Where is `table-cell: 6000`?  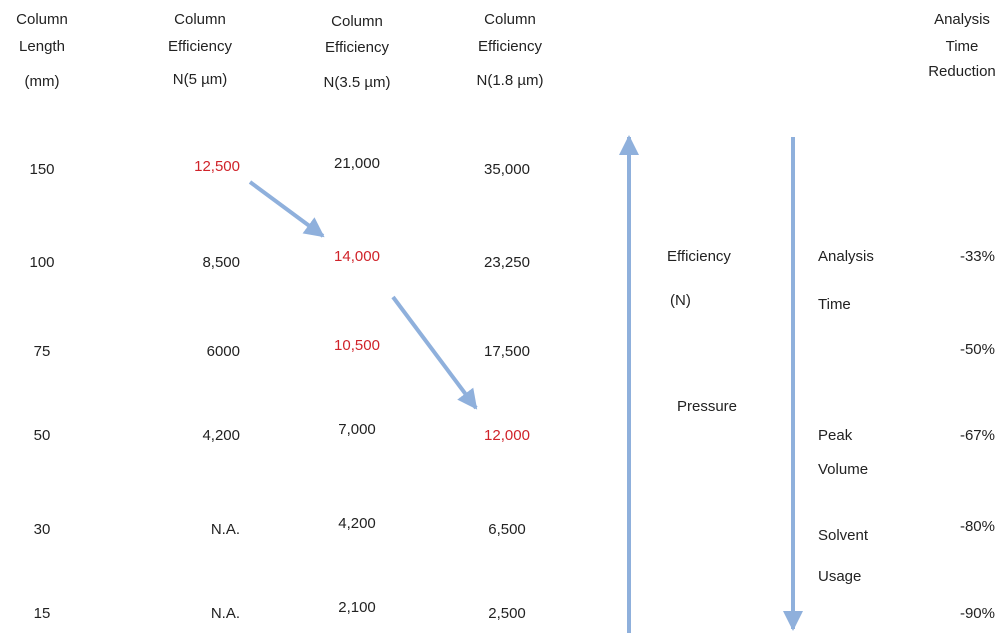 table-cell: 6000 is located at coordinates (223, 351).